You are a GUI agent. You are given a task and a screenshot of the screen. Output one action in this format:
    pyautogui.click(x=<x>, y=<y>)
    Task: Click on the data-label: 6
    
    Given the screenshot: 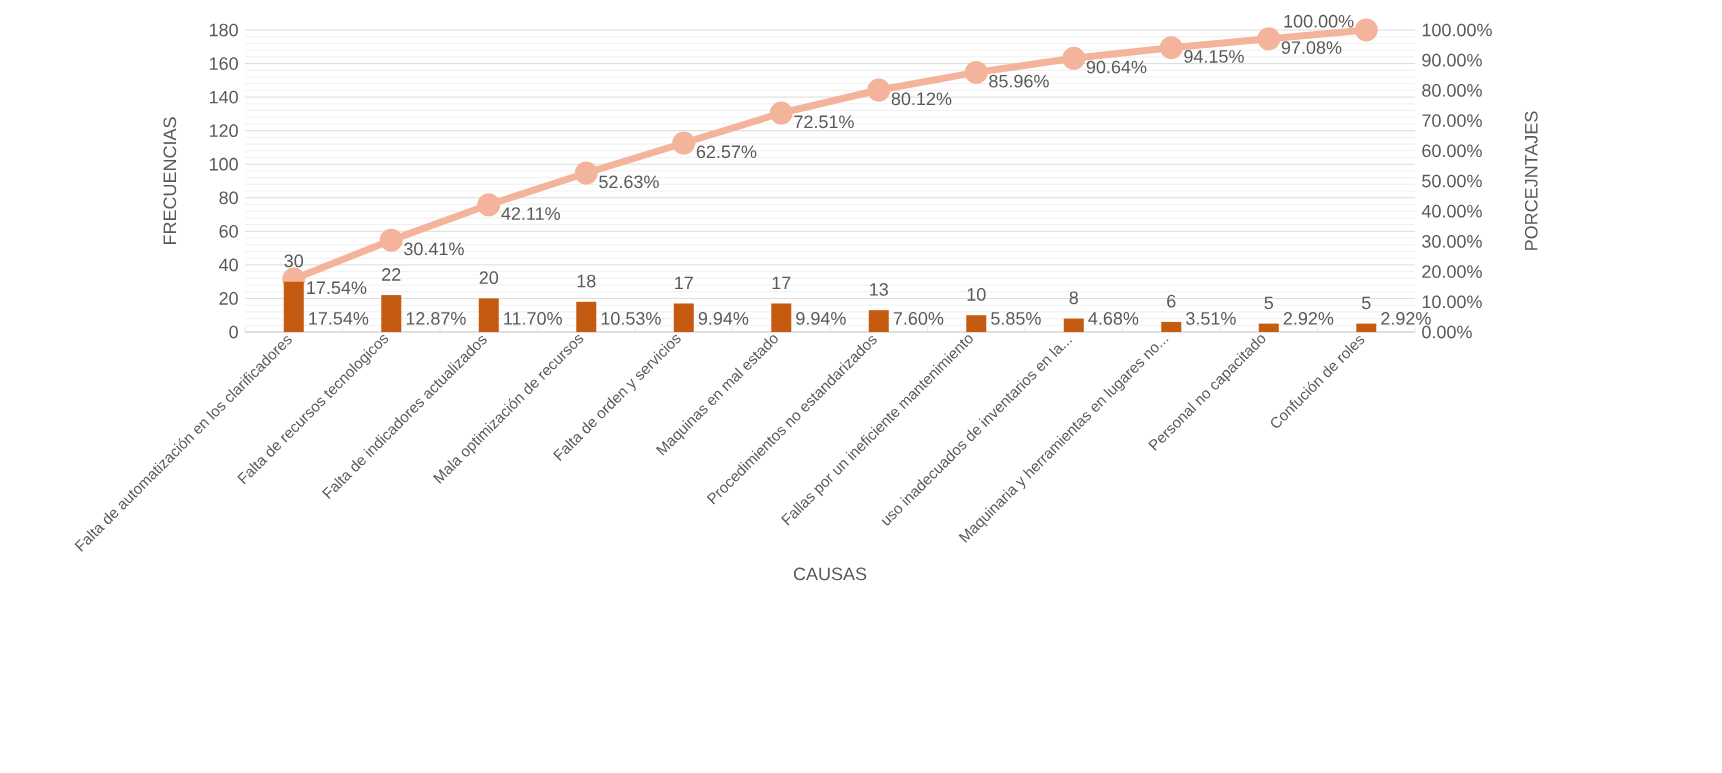 What is the action you would take?
    pyautogui.click(x=1171, y=301)
    